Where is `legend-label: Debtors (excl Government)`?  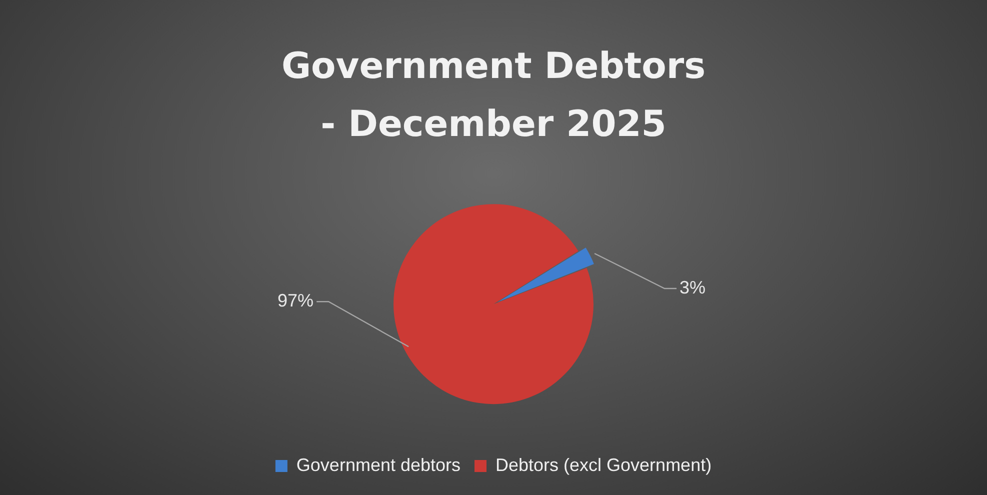 legend-label: Debtors (excl Government) is located at coordinates (604, 464).